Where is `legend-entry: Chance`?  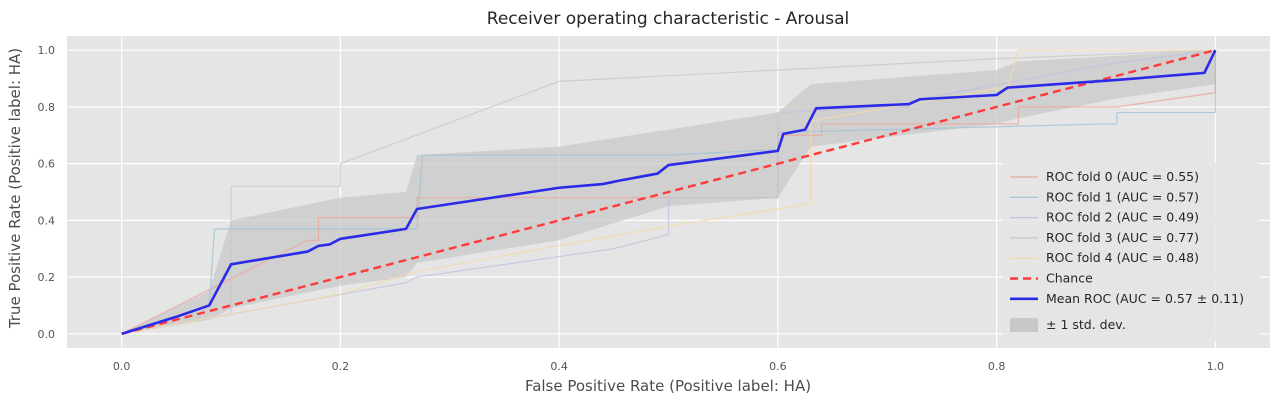
legend-entry: Chance is located at coordinates (1069, 278).